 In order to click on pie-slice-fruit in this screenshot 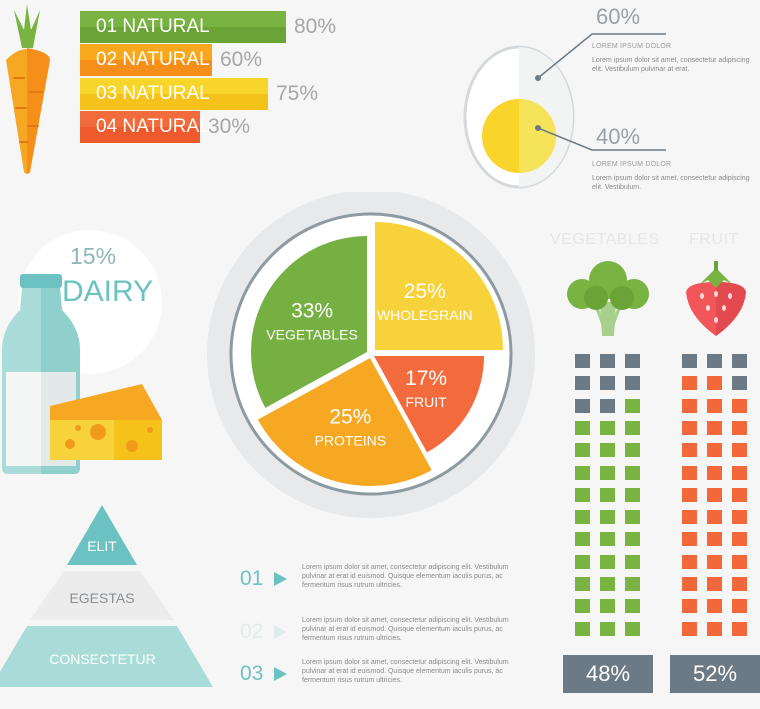, I will do `click(429, 404)`.